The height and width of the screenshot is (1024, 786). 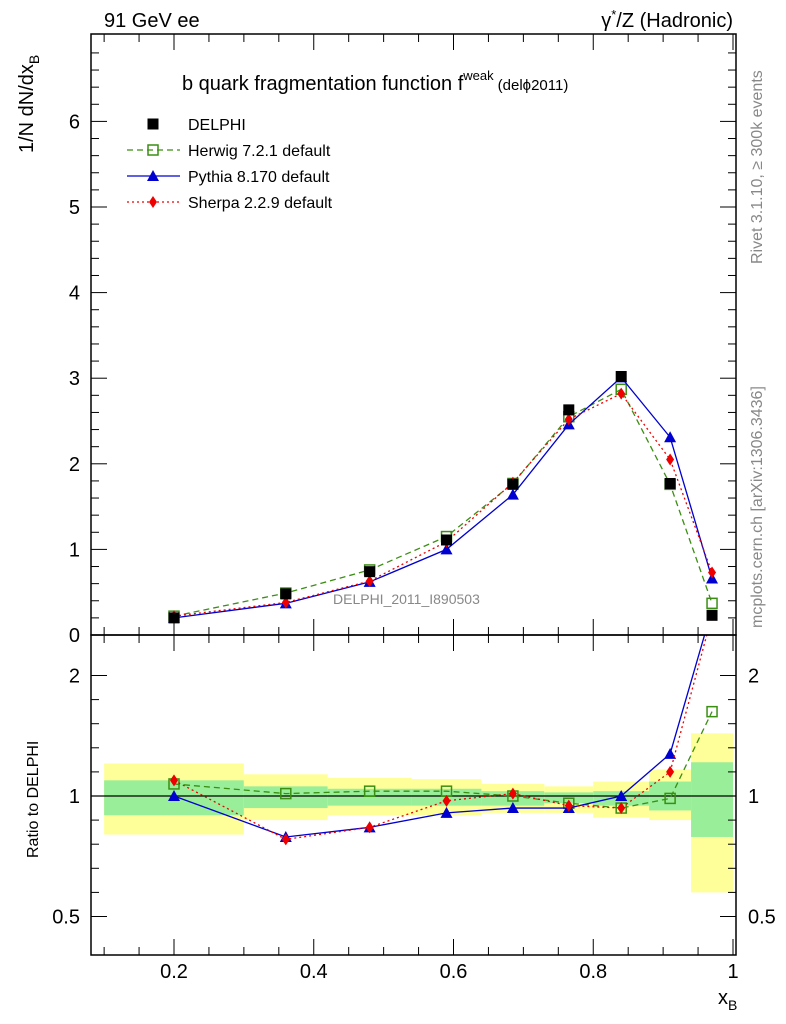 What do you see at coordinates (413, 813) in the screenshot?
I see `ratio-uncertainty-bands` at bounding box center [413, 813].